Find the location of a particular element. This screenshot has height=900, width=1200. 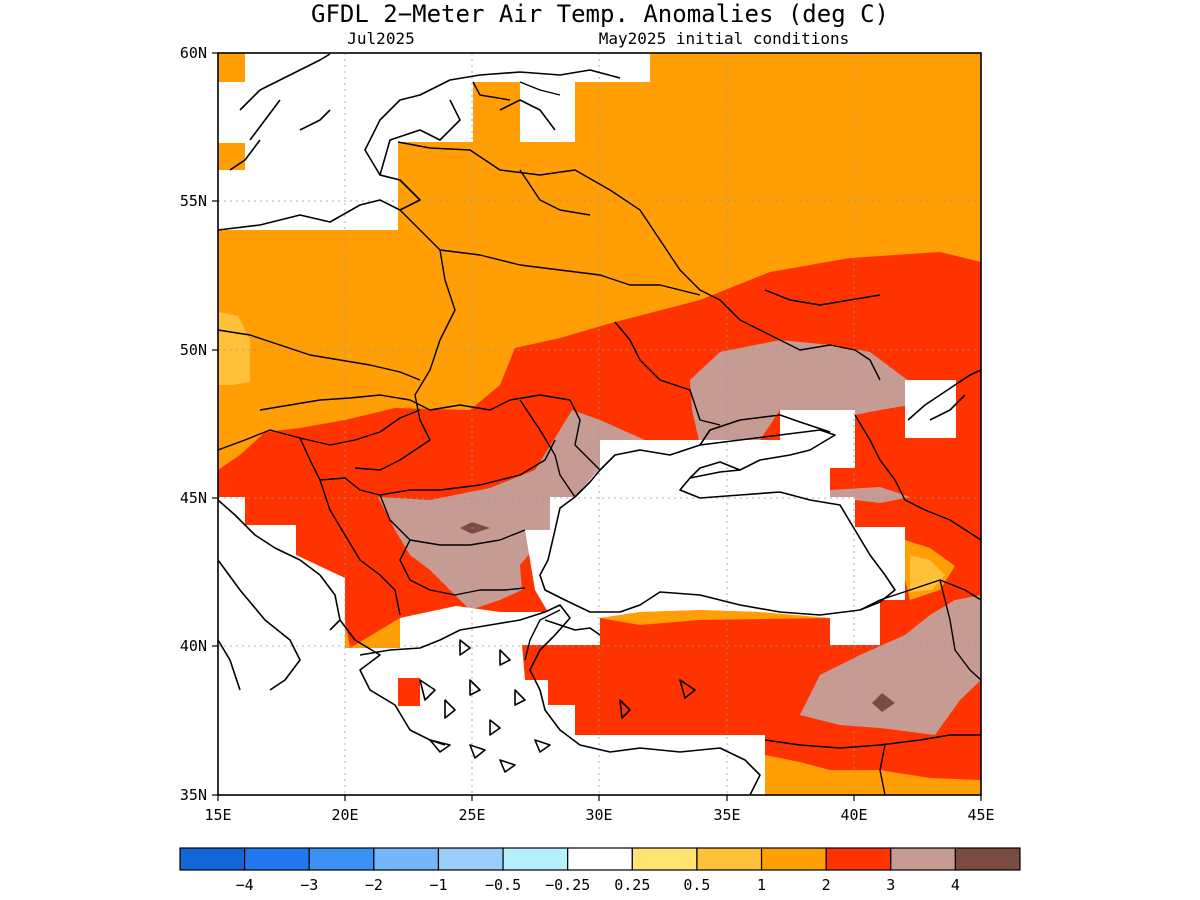

lon-label-45e: 45E is located at coordinates (980, 815).